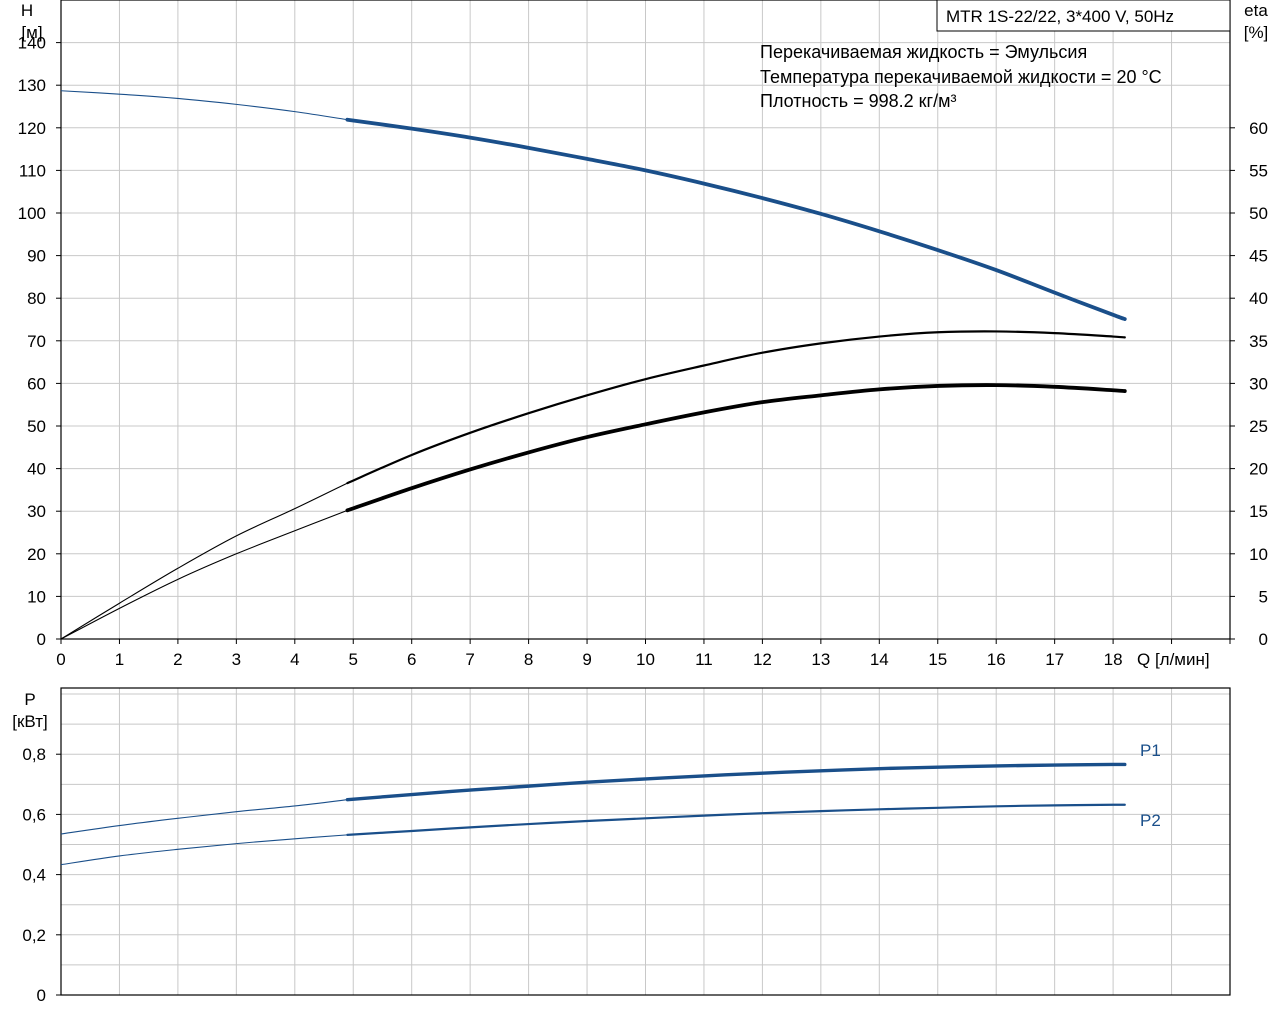 The image size is (1280, 1024). What do you see at coordinates (236, 659) in the screenshot?
I see `x-tick-label: 3` at bounding box center [236, 659].